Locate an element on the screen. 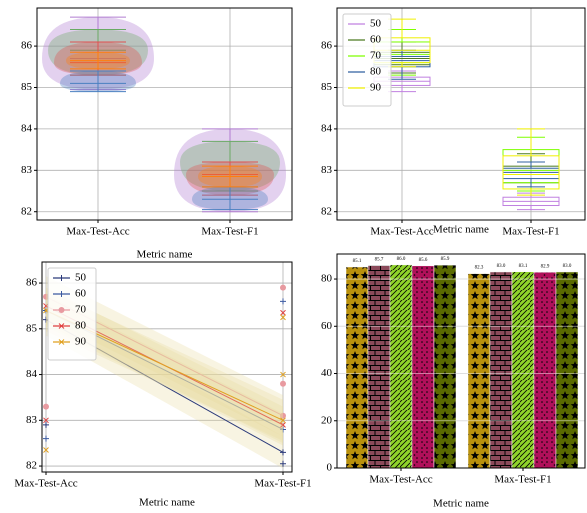 The height and width of the screenshot is (513, 587). value-label: 82.9 is located at coordinates (545, 266).